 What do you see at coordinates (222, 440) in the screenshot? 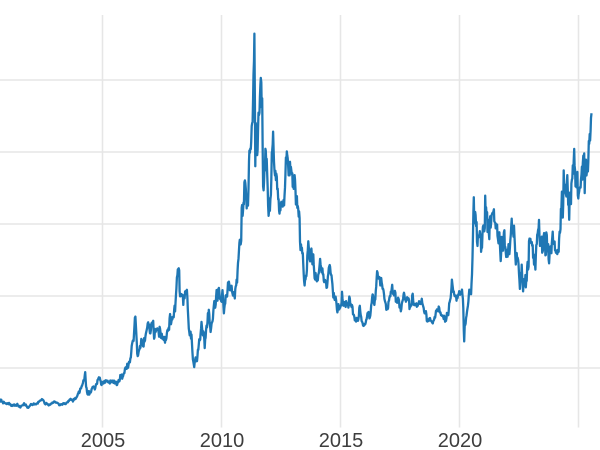
I see `svg-text: 2010` at bounding box center [222, 440].